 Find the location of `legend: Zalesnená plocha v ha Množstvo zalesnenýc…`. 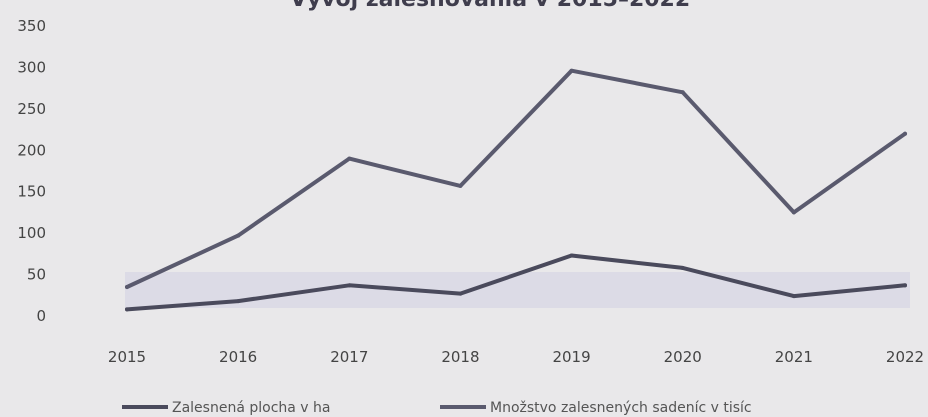

legend: Zalesnená plocha v ha Množstvo zalesnenýc… is located at coordinates (437, 408).